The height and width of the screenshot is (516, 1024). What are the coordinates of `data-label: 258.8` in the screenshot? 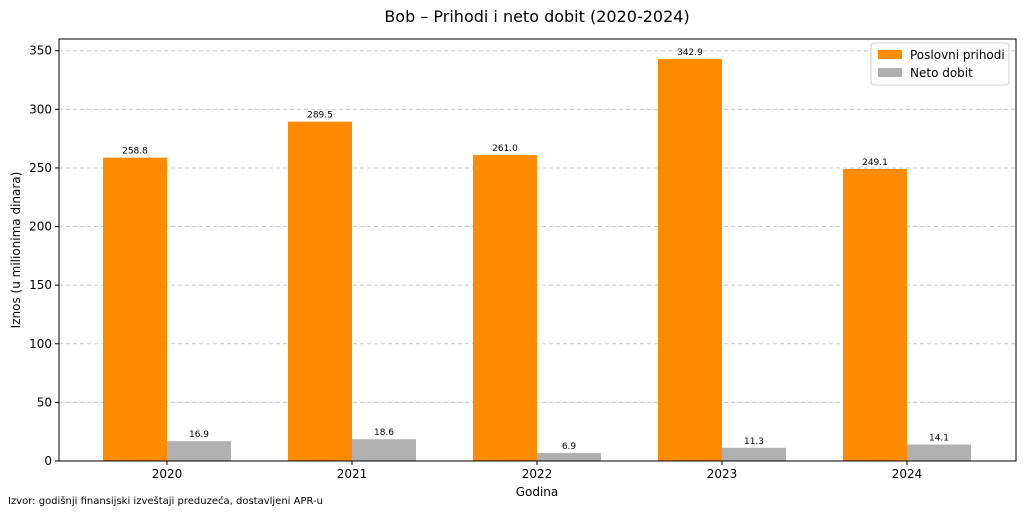 It's located at (135, 152).